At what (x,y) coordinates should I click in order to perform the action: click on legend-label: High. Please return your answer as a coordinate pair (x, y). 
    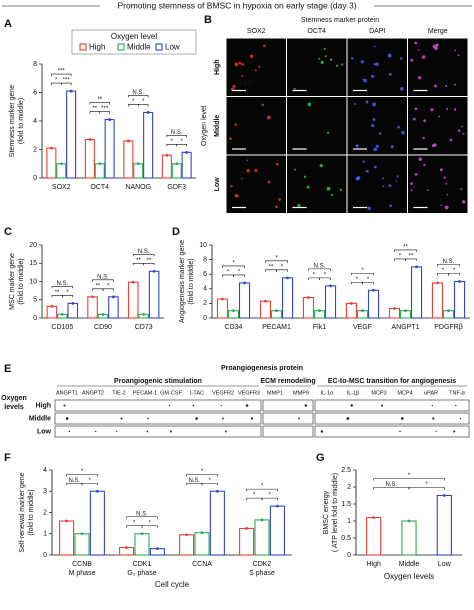
    Looking at the image, I should click on (97, 47).